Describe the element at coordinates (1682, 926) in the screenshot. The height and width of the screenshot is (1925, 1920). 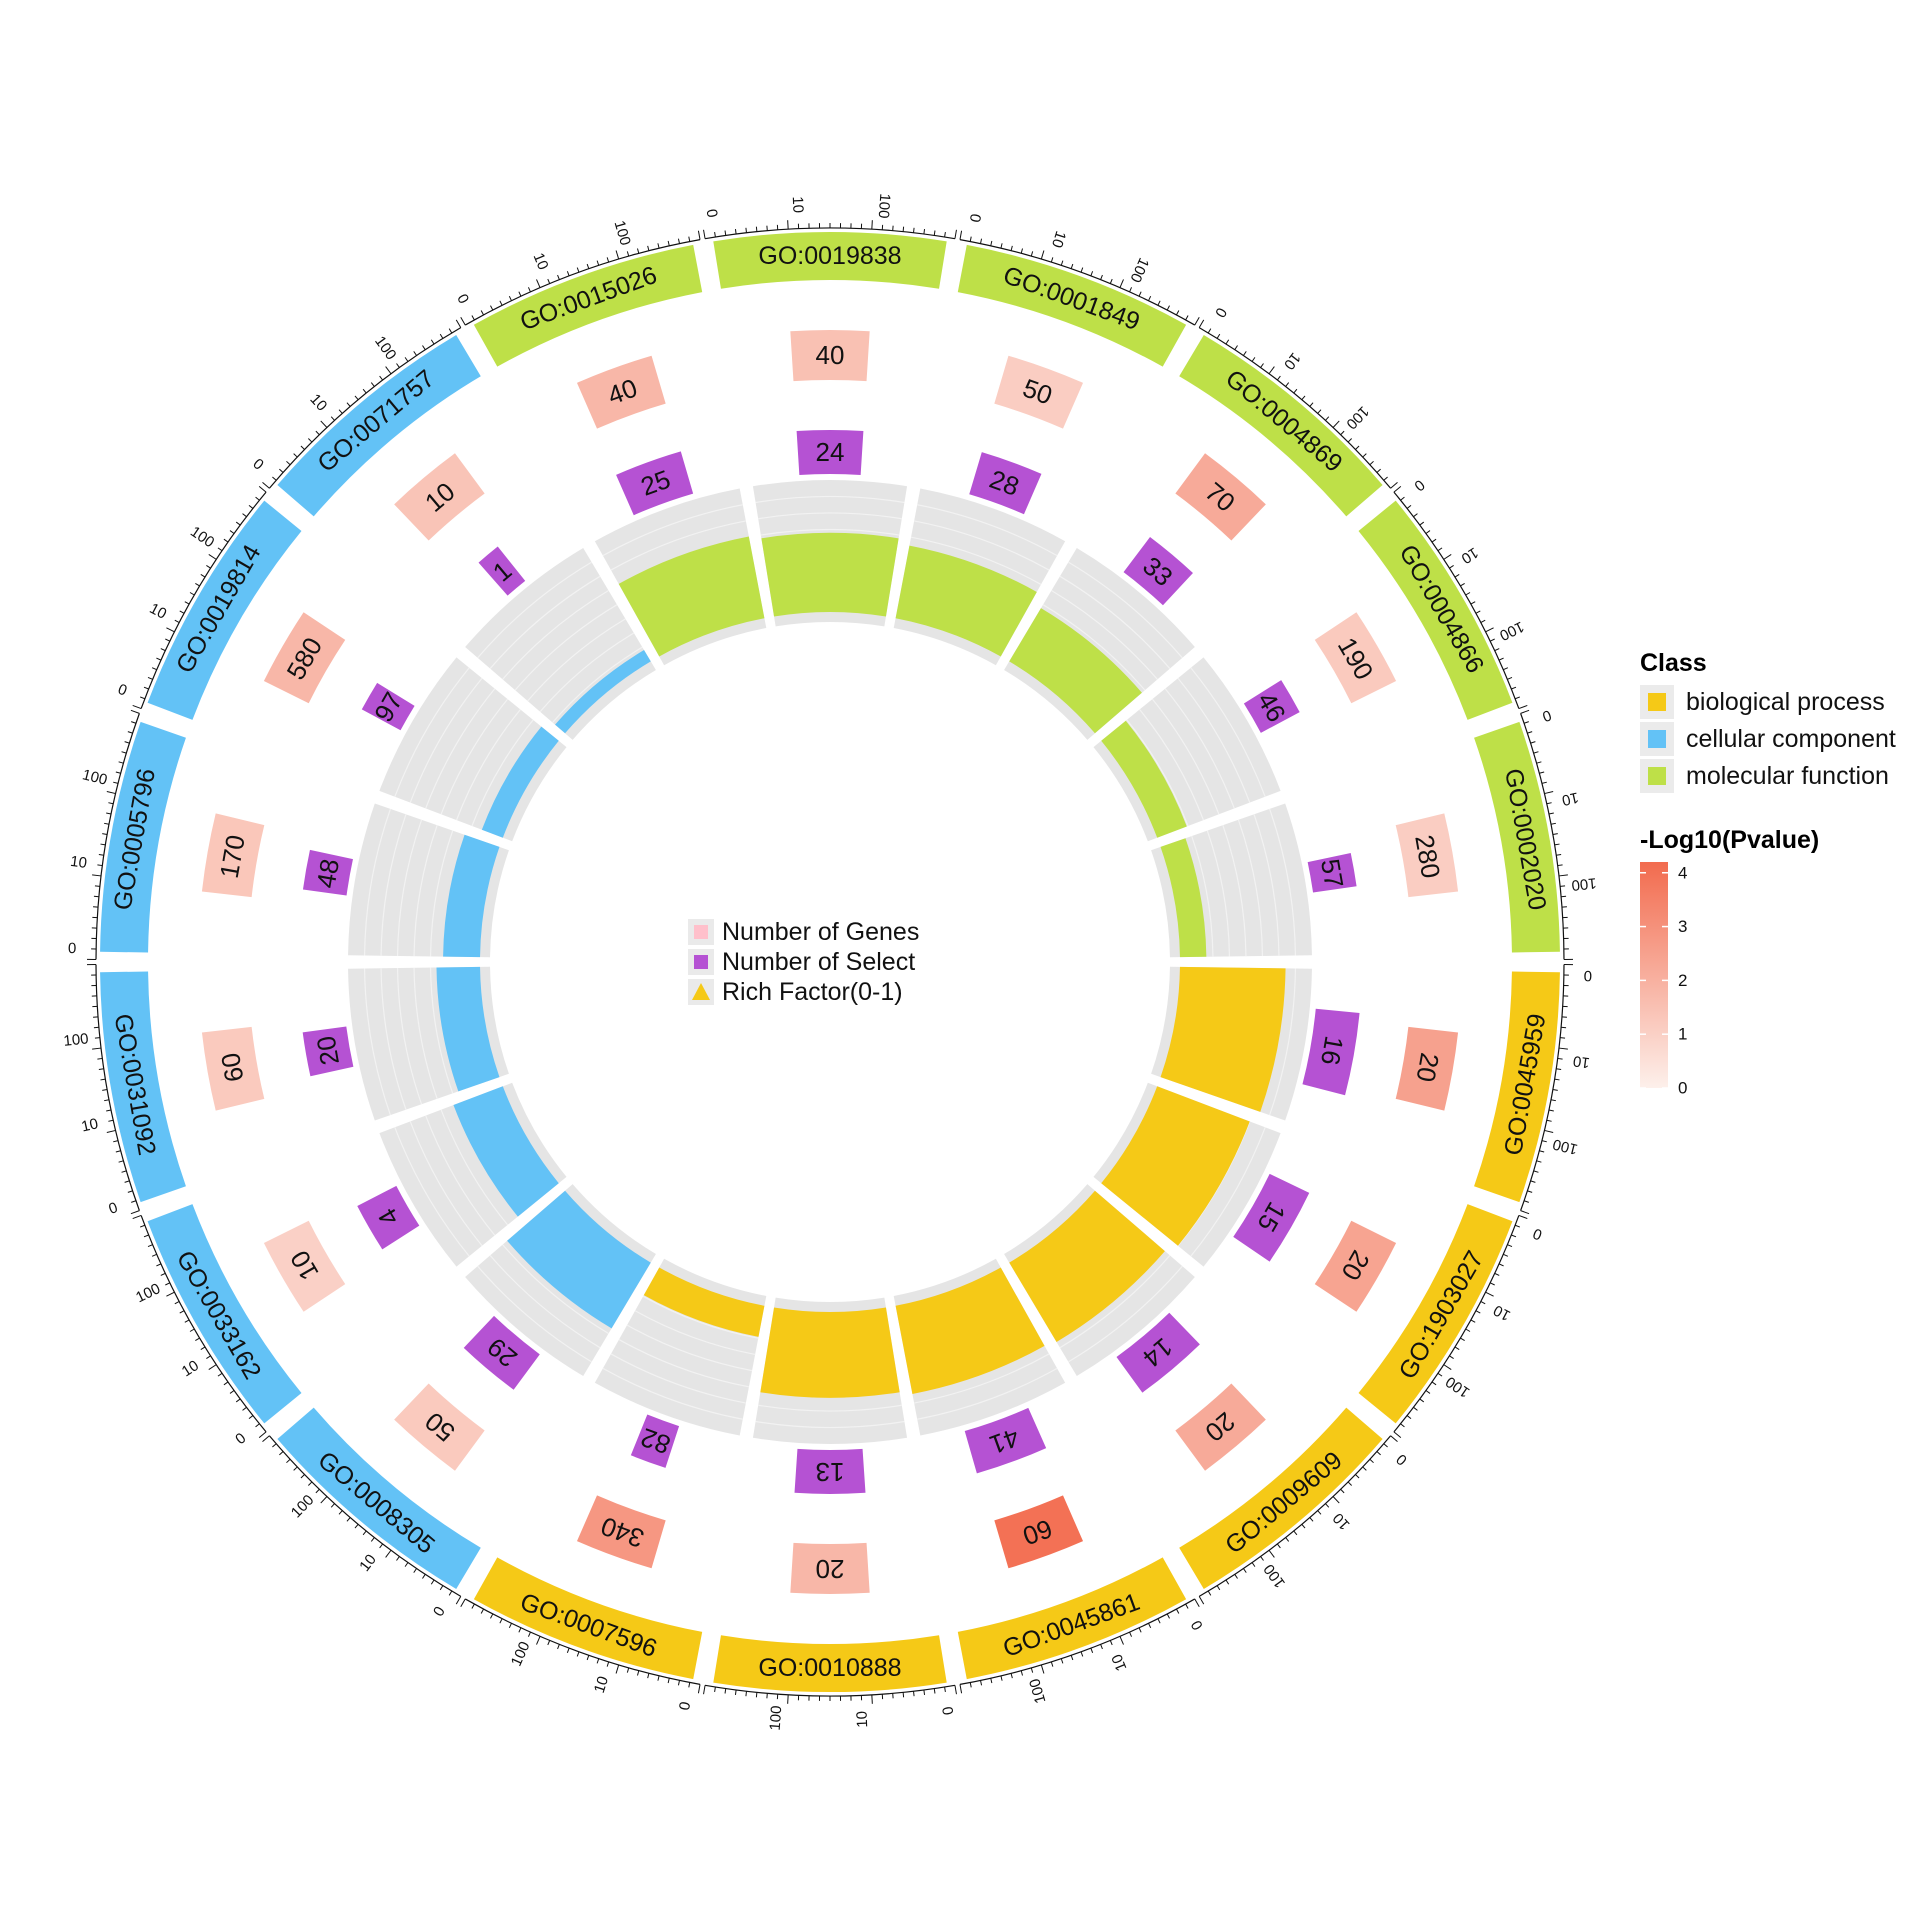
I see `pvalue-tick-label: 3` at that location.